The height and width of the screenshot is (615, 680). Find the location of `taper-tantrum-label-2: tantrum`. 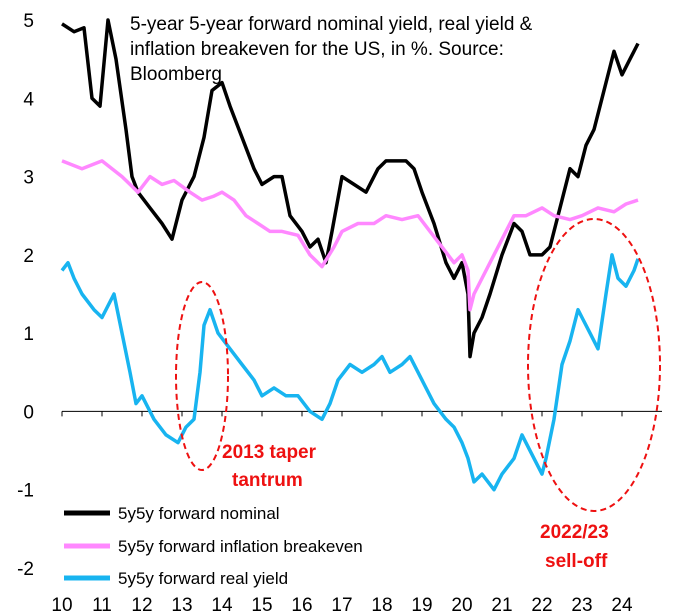

taper-tantrum-label-2: tantrum is located at coordinates (267, 480).